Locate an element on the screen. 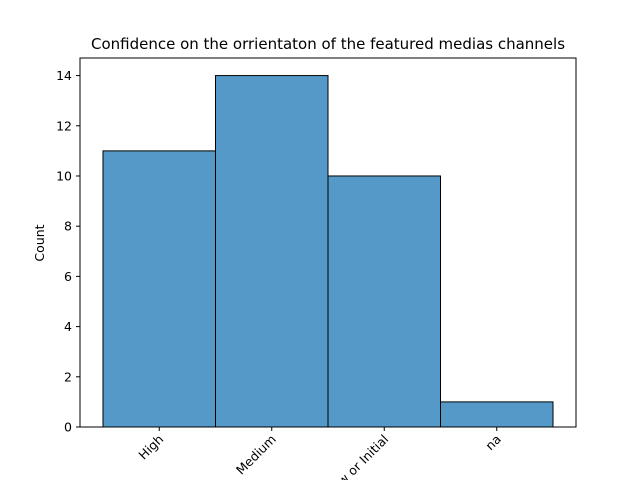  y-tick-label: 0 is located at coordinates (68, 427).